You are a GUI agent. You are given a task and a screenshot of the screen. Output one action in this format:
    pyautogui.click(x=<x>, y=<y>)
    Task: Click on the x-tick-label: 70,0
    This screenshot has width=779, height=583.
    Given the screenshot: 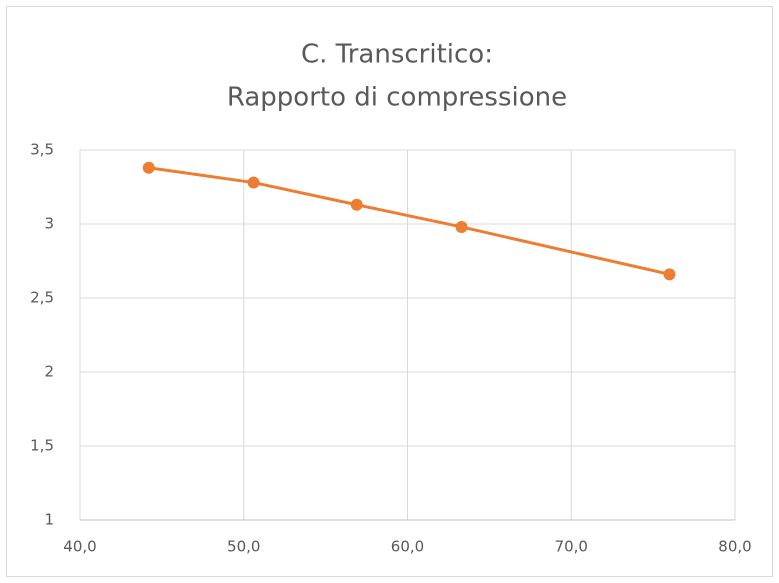 What is the action you would take?
    pyautogui.click(x=571, y=547)
    